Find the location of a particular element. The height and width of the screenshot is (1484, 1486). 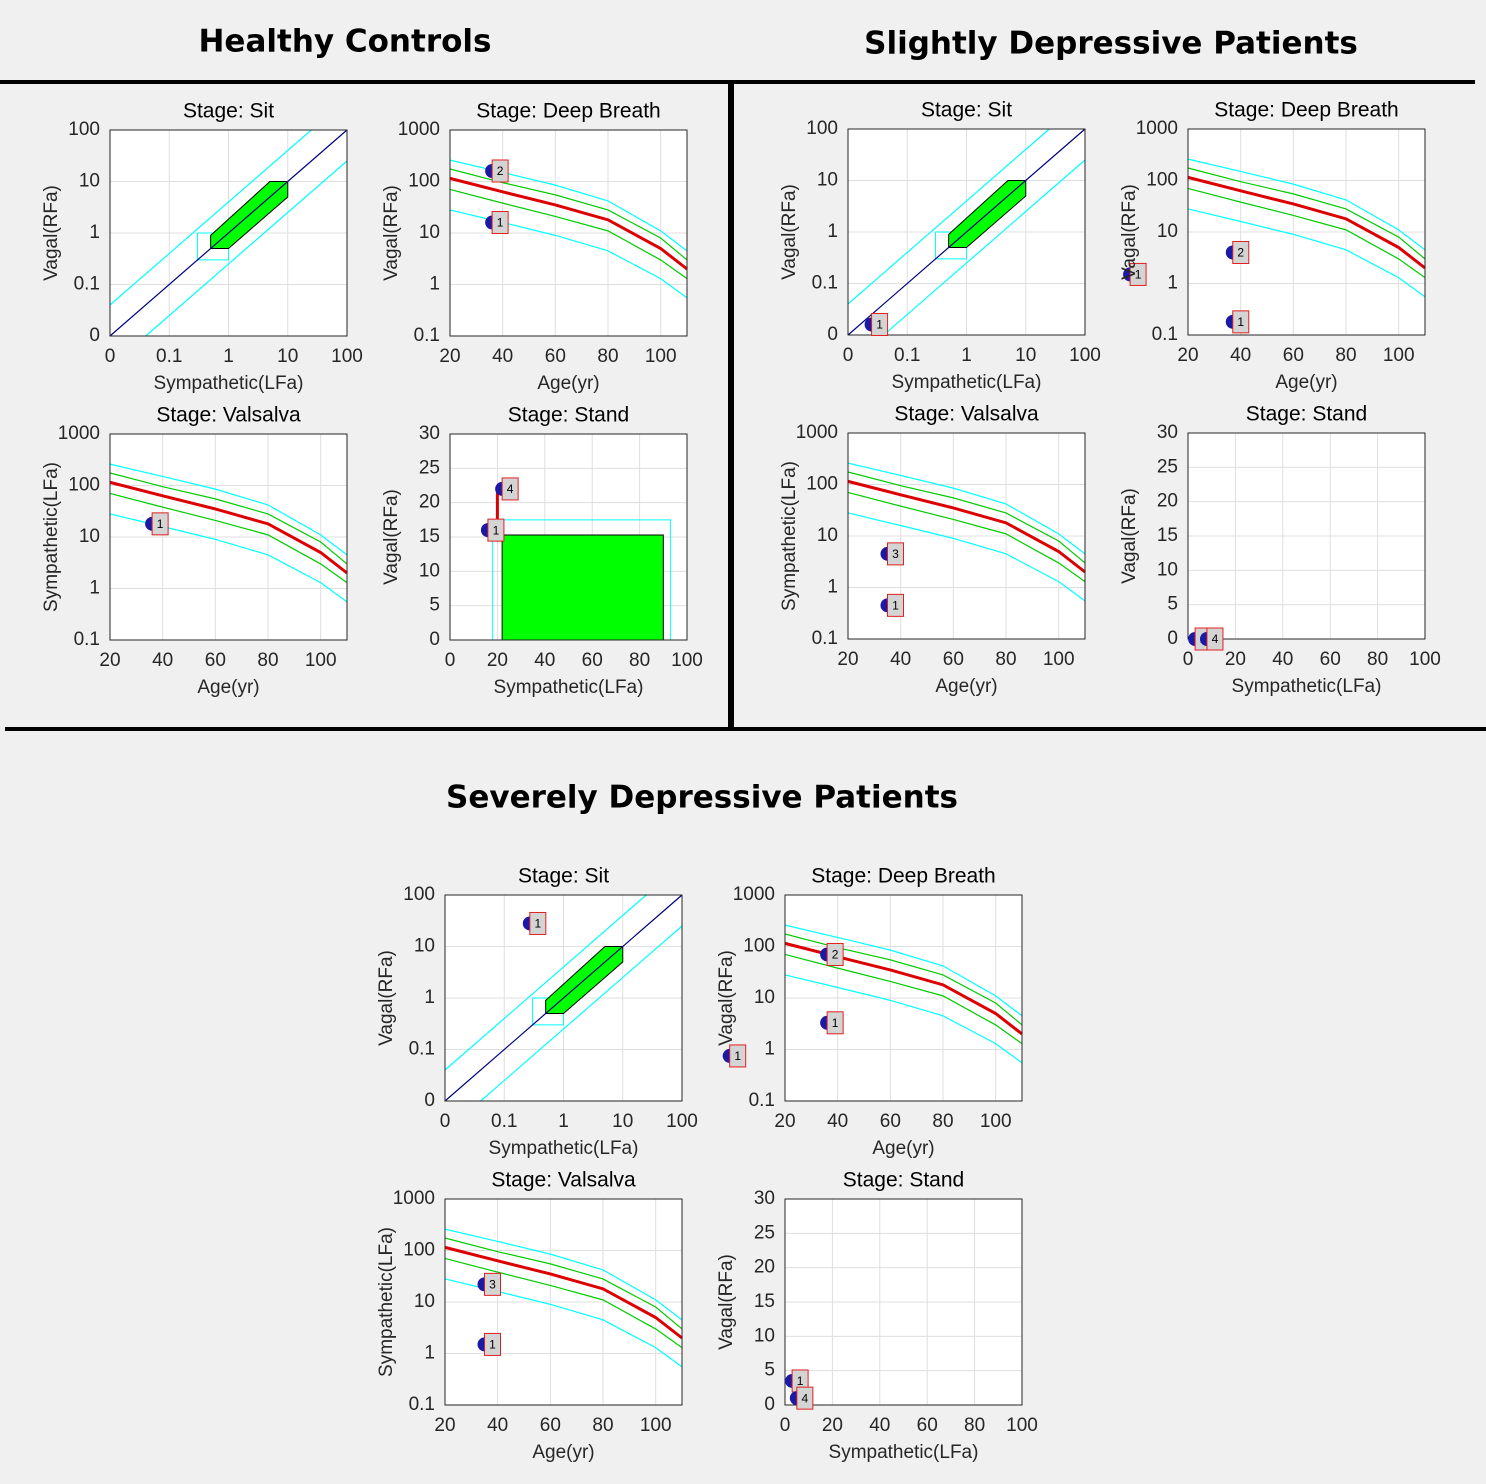

y-axis-label: Sympathetic(LFa) is located at coordinates (386, 1302).